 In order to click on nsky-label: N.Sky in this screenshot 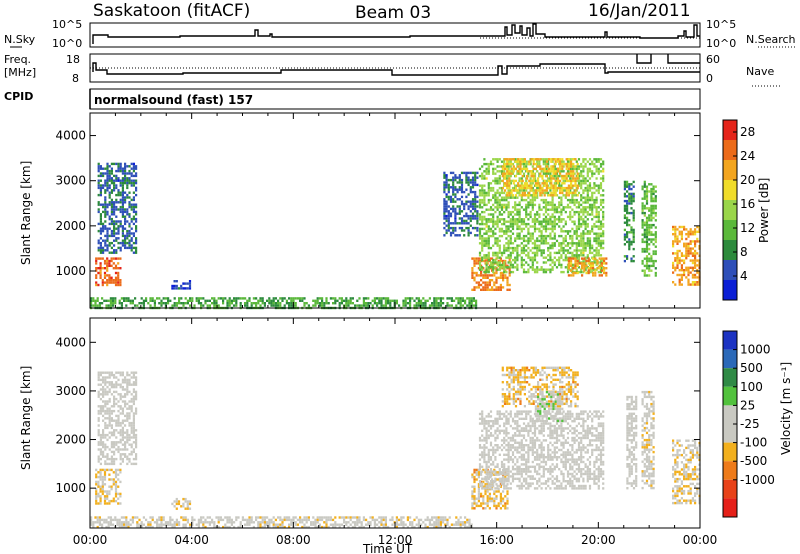, I will do `click(20, 39)`.